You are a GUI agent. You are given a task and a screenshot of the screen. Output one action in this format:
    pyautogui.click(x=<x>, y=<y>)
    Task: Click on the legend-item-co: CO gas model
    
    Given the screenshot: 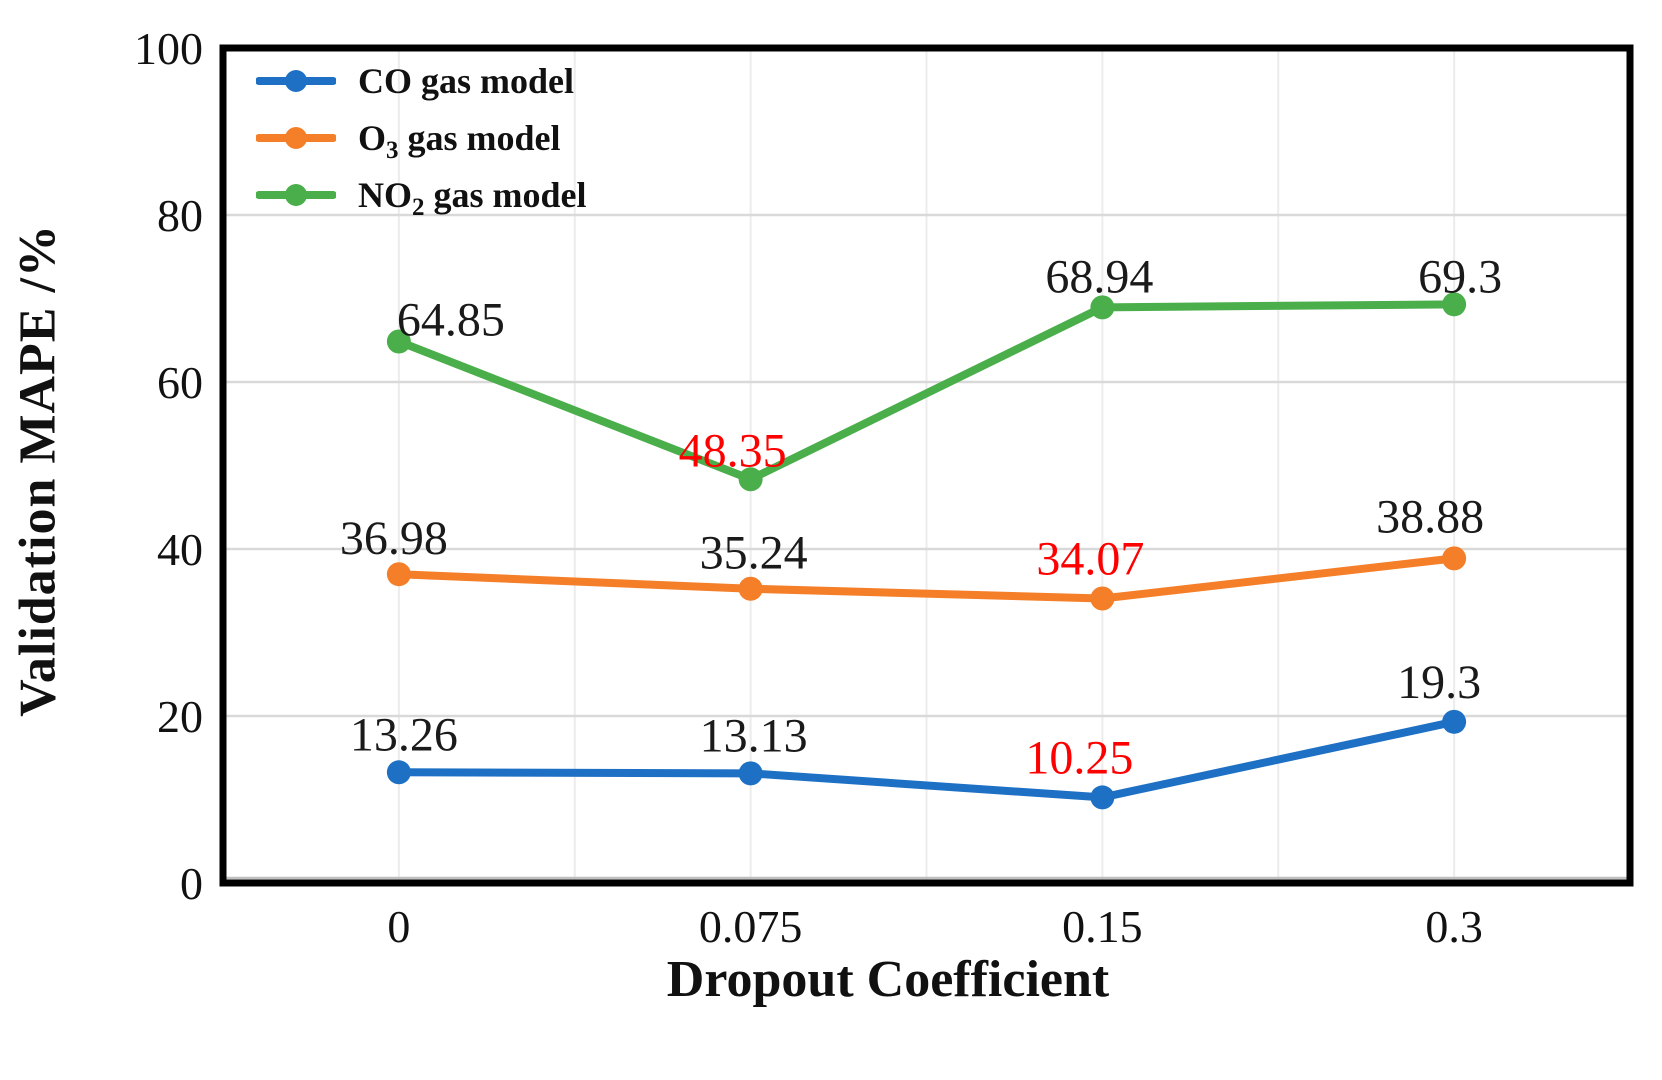 What is the action you would take?
    pyautogui.click(x=421, y=80)
    